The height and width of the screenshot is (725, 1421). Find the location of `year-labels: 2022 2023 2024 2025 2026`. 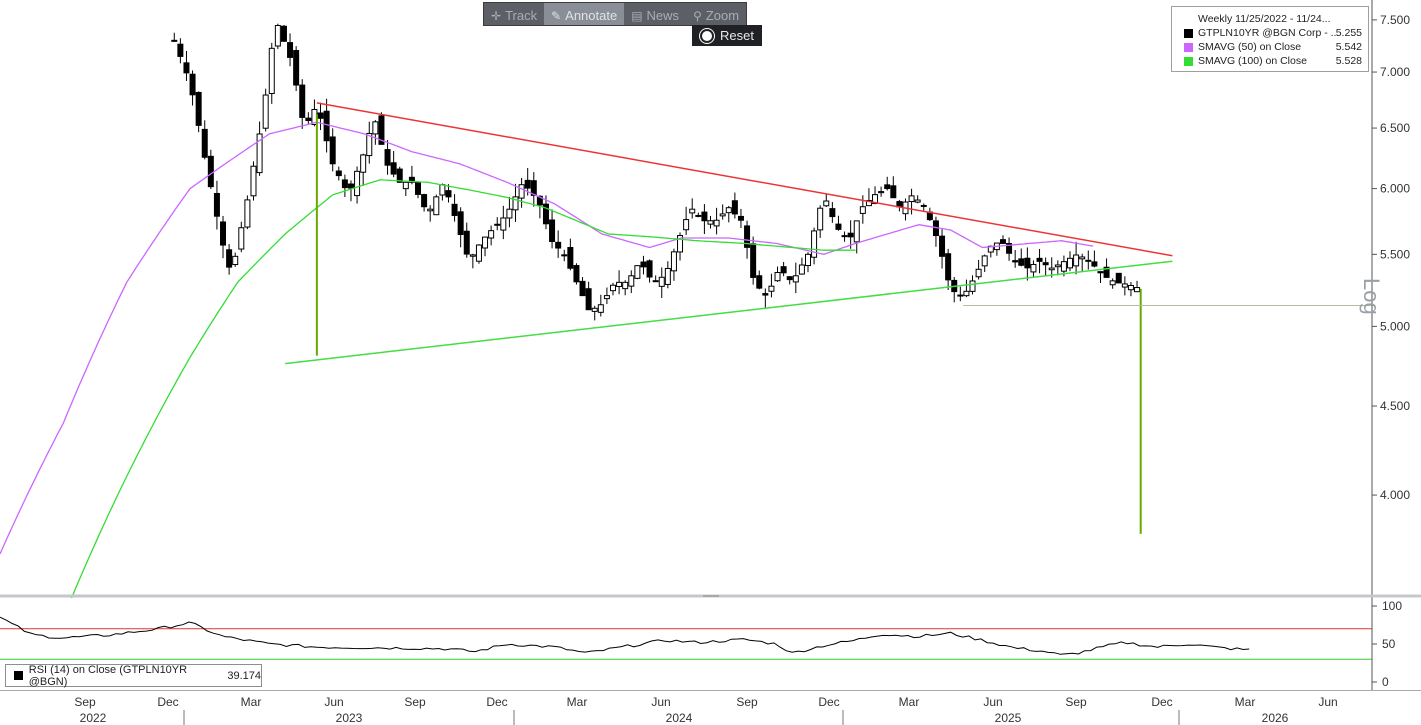

year-labels: 2022 2023 2024 2025 2026 is located at coordinates (684, 717).